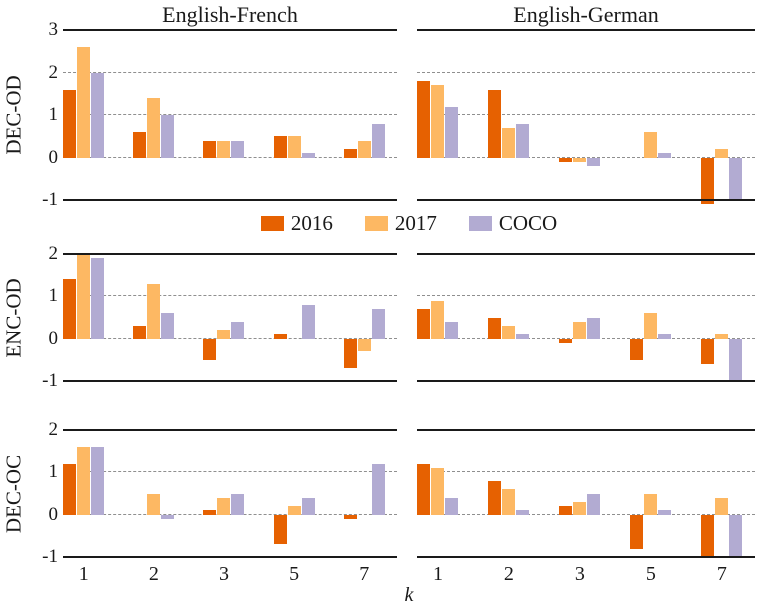 Image resolution: width=758 pixels, height=609 pixels. What do you see at coordinates (53, 29) in the screenshot?
I see `y-tick-label: 3` at bounding box center [53, 29].